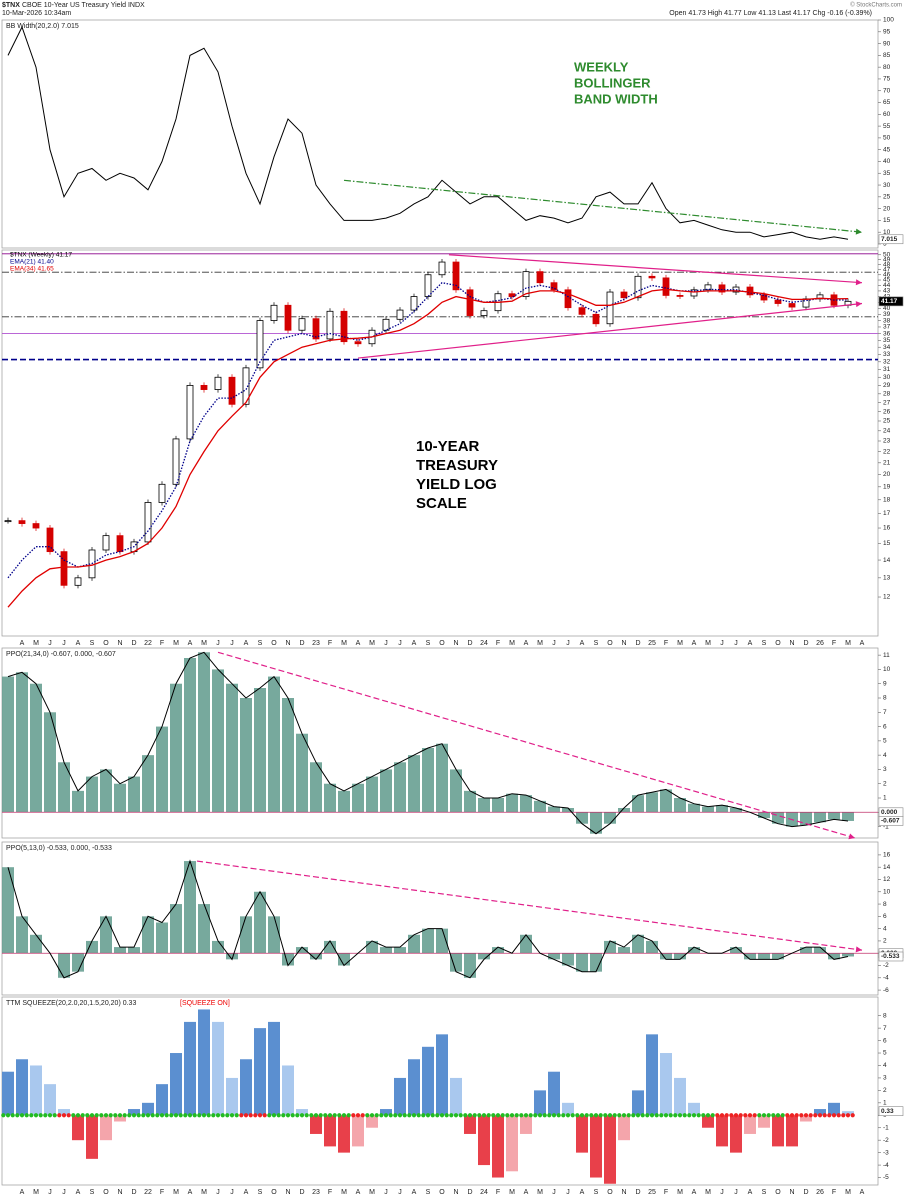  I want to click on annotation: YIELD LOG, so click(456, 484).